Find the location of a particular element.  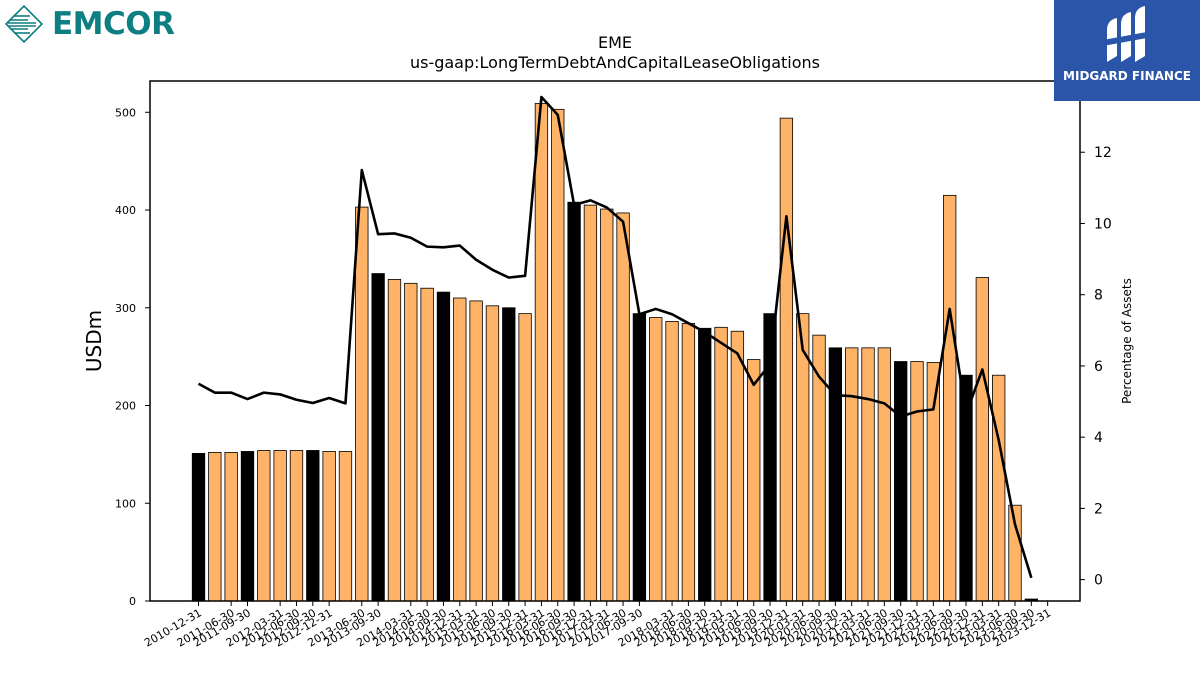

y-tick-label: 100 is located at coordinates (125, 503).